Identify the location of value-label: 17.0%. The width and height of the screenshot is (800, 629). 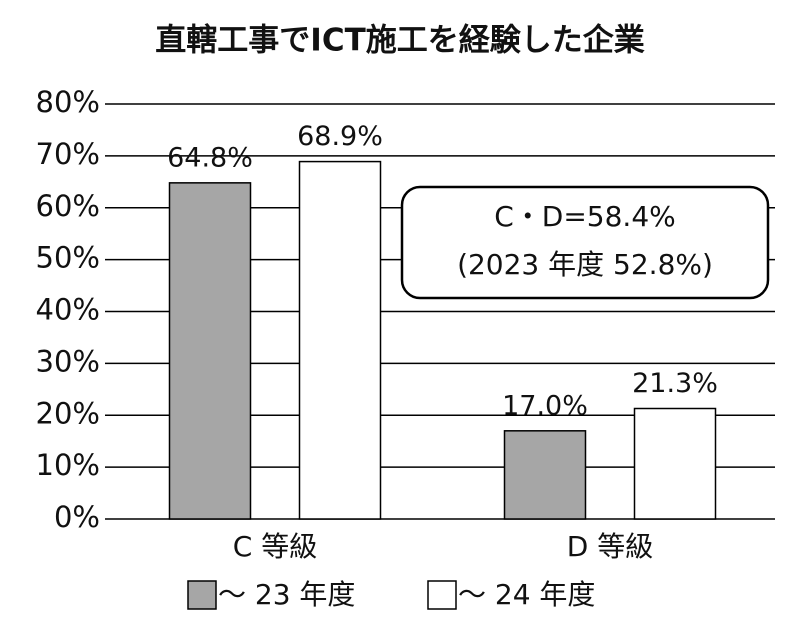
(545, 405).